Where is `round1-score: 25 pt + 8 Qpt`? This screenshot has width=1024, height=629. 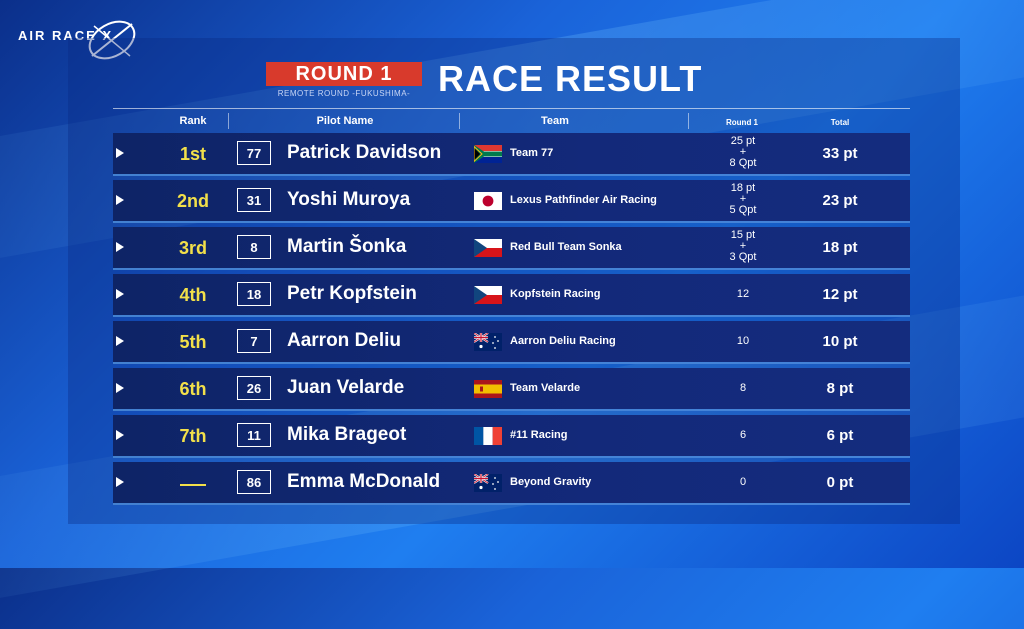 round1-score: 25 pt + 8 Qpt is located at coordinates (743, 152).